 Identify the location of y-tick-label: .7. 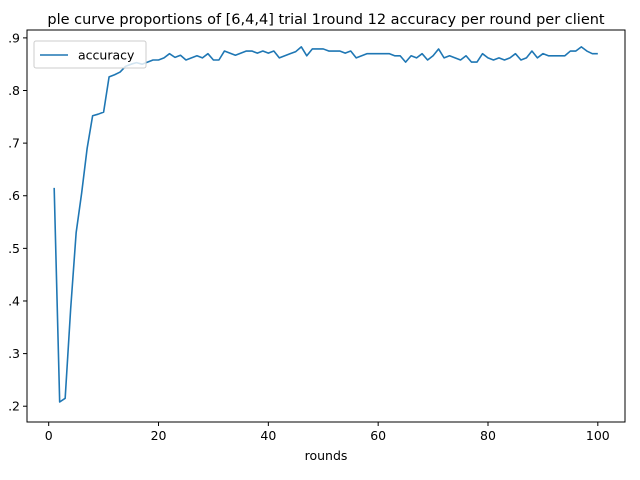
(14, 143).